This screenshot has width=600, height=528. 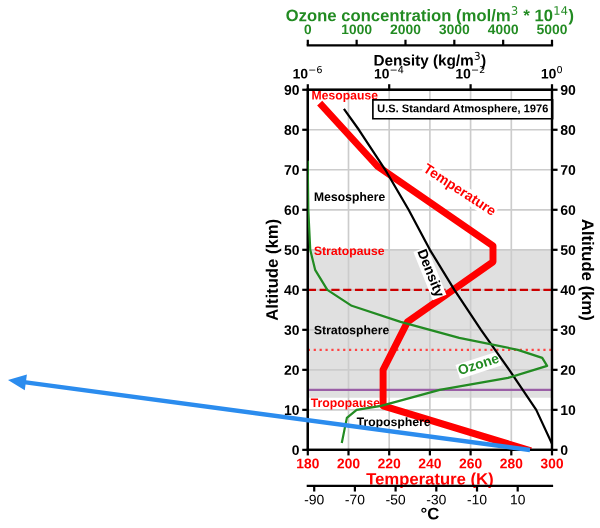 I want to click on y2-axis-title: Altitude (km), so click(x=586, y=269).